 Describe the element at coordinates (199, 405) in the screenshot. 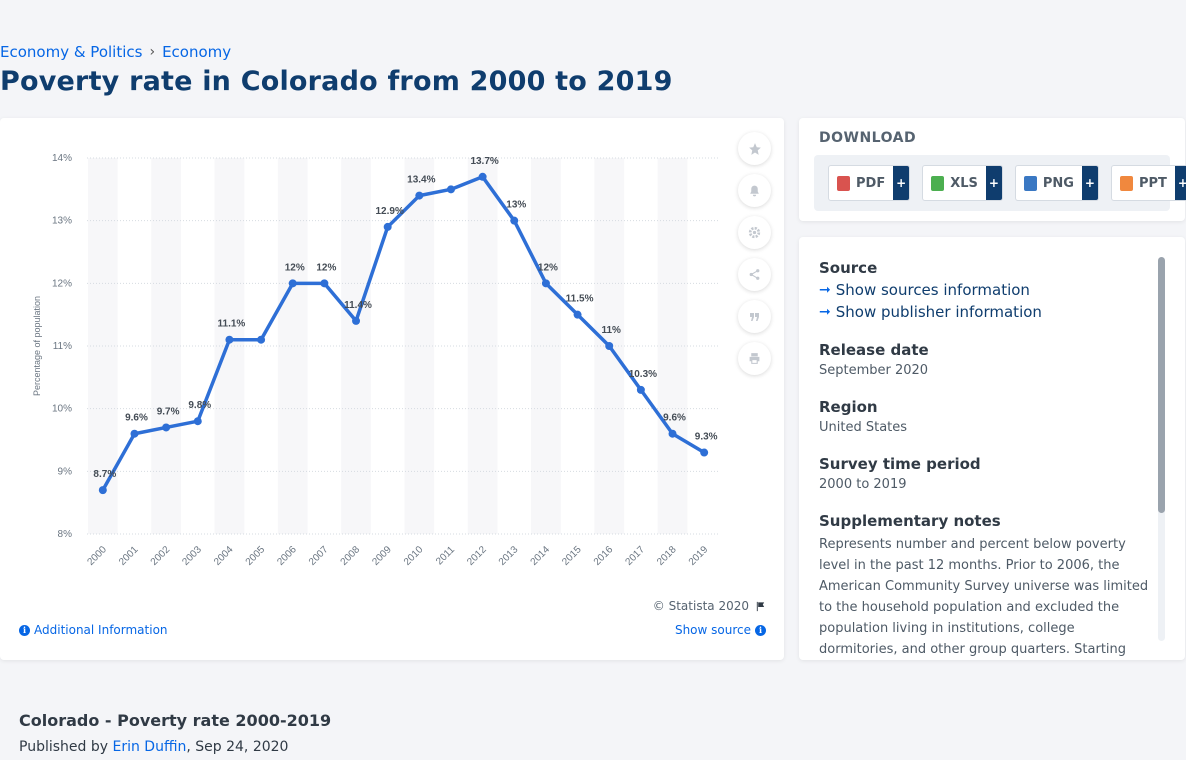

I see `data-label: 9.8%` at that location.